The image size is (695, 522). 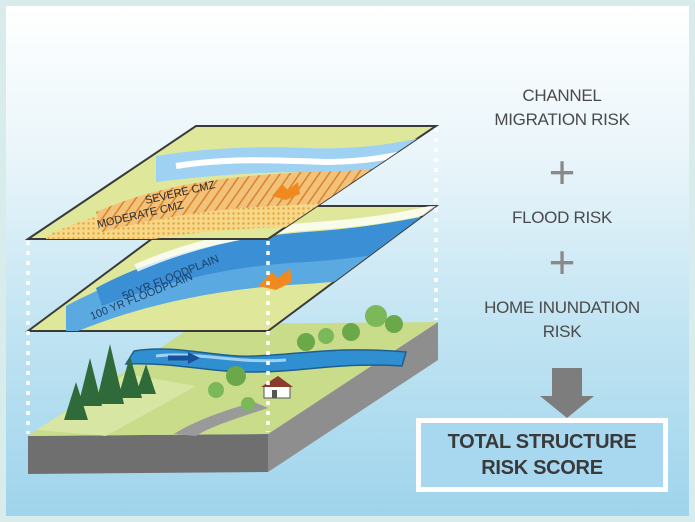 What do you see at coordinates (286, 191) in the screenshot?
I see `structure-marker-icon` at bounding box center [286, 191].